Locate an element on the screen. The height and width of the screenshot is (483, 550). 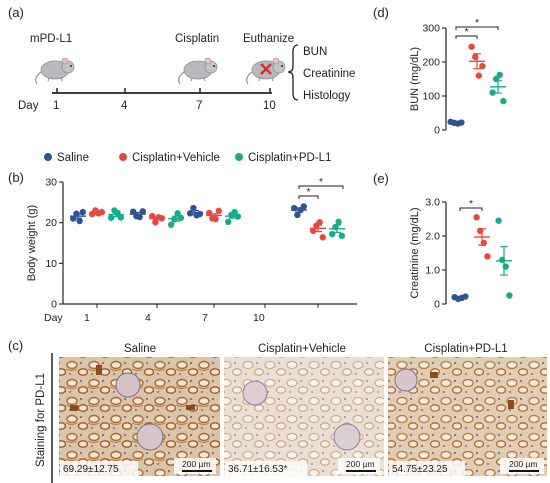
micro-side-label: Staining for PD-L1 is located at coordinates (41, 420).